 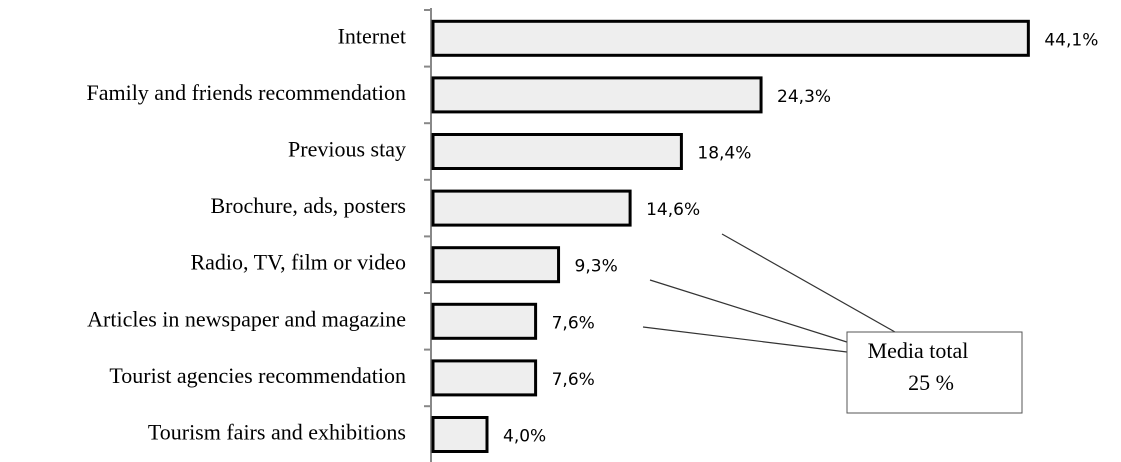 What do you see at coordinates (246, 92) in the screenshot?
I see `category-label: Family and friends recommendation` at bounding box center [246, 92].